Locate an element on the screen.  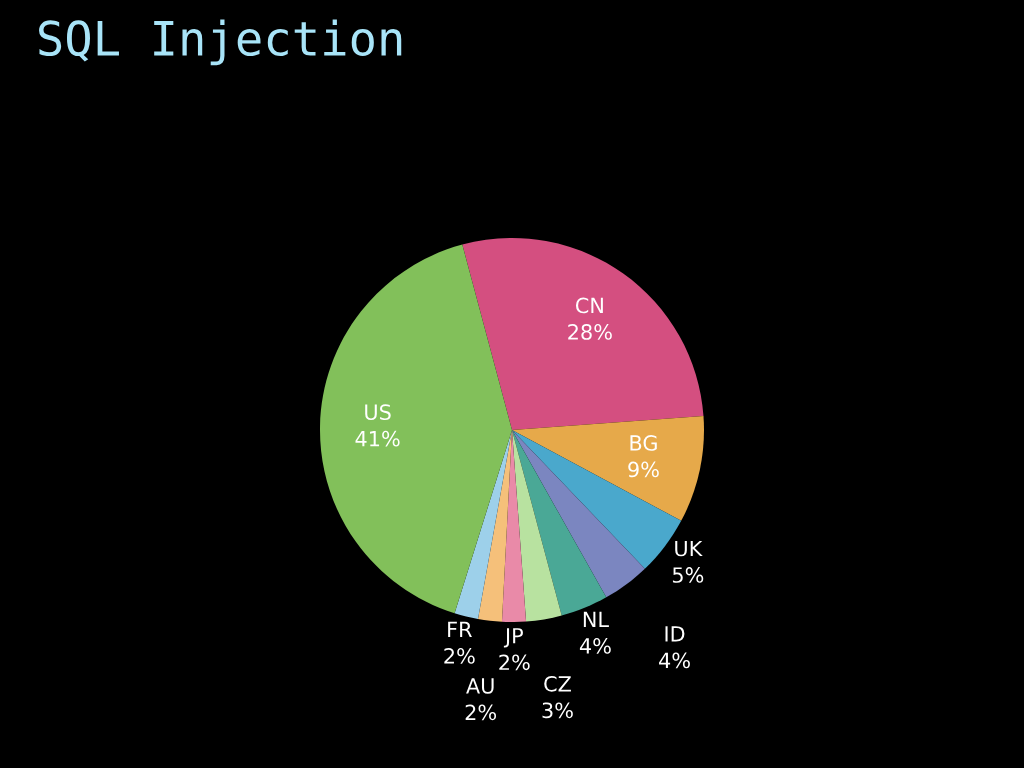
chart-title: SQL Injection is located at coordinates (220, 42).